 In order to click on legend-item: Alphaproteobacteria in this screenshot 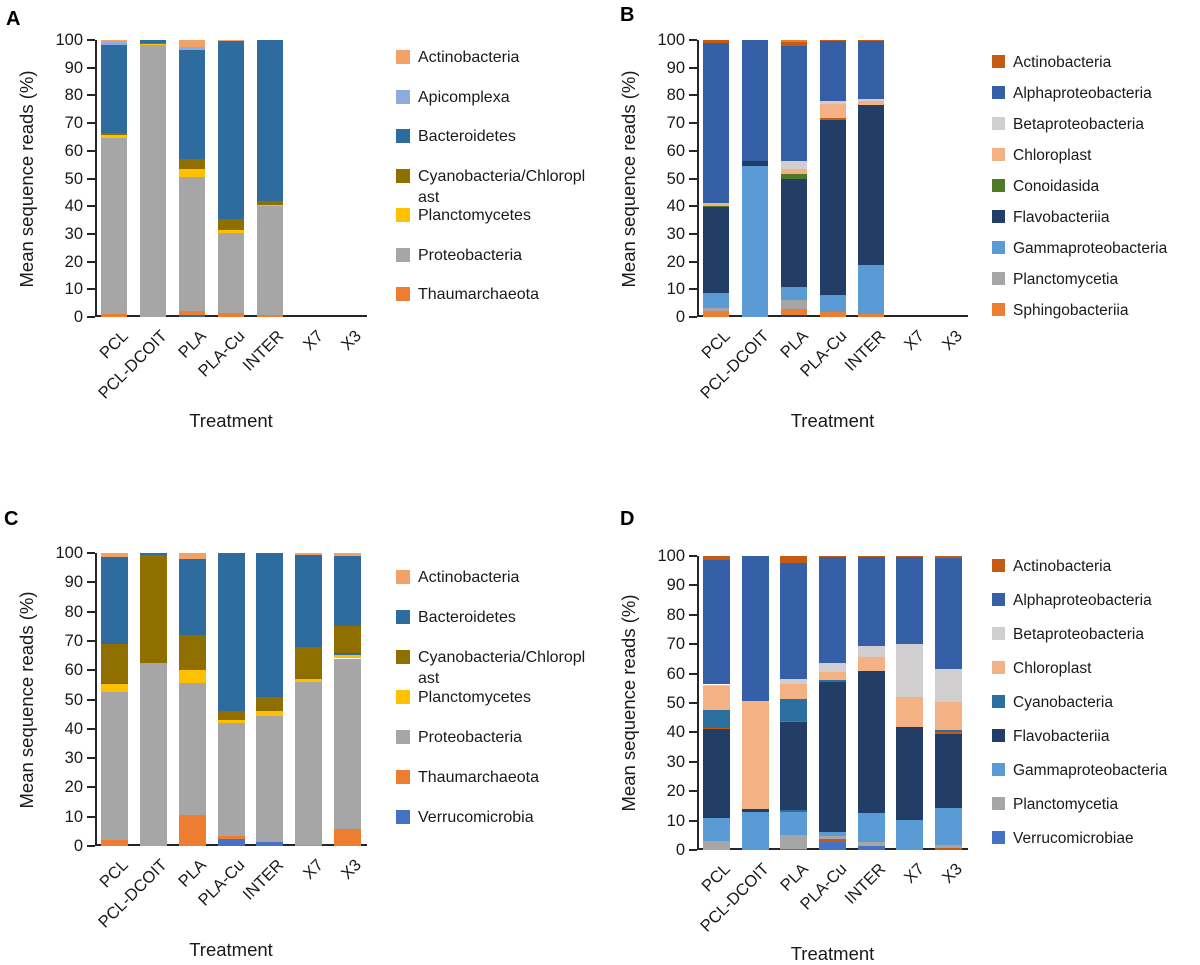, I will do `click(1096, 98)`.